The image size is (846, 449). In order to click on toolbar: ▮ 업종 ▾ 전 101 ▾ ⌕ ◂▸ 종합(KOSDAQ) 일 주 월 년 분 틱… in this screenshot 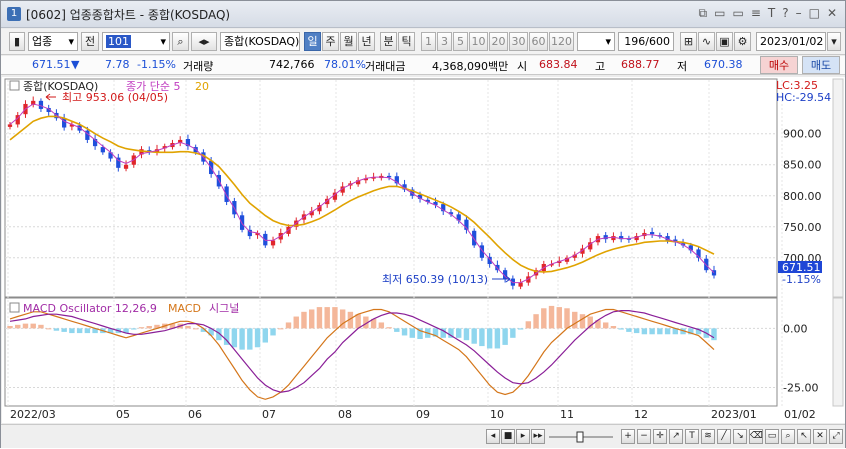, I will do `click(423, 42)`.